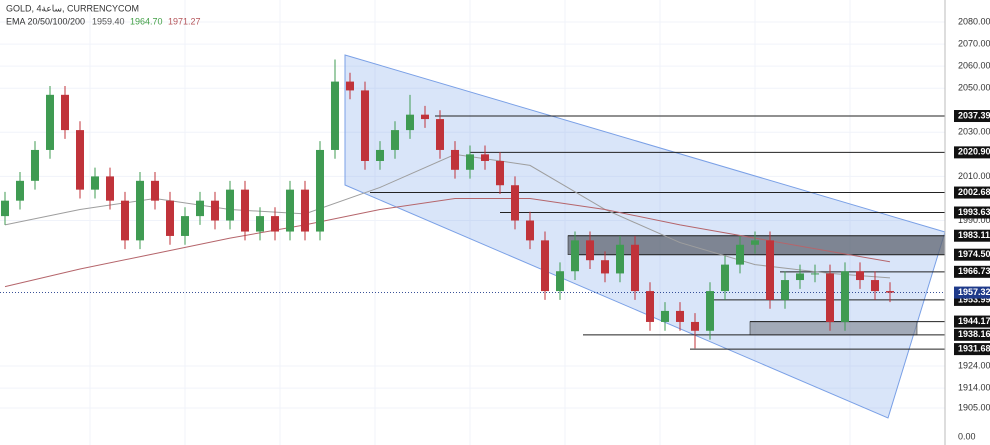  What do you see at coordinates (974, 176) in the screenshot?
I see `y-tick-label: 2010.00` at bounding box center [974, 176].